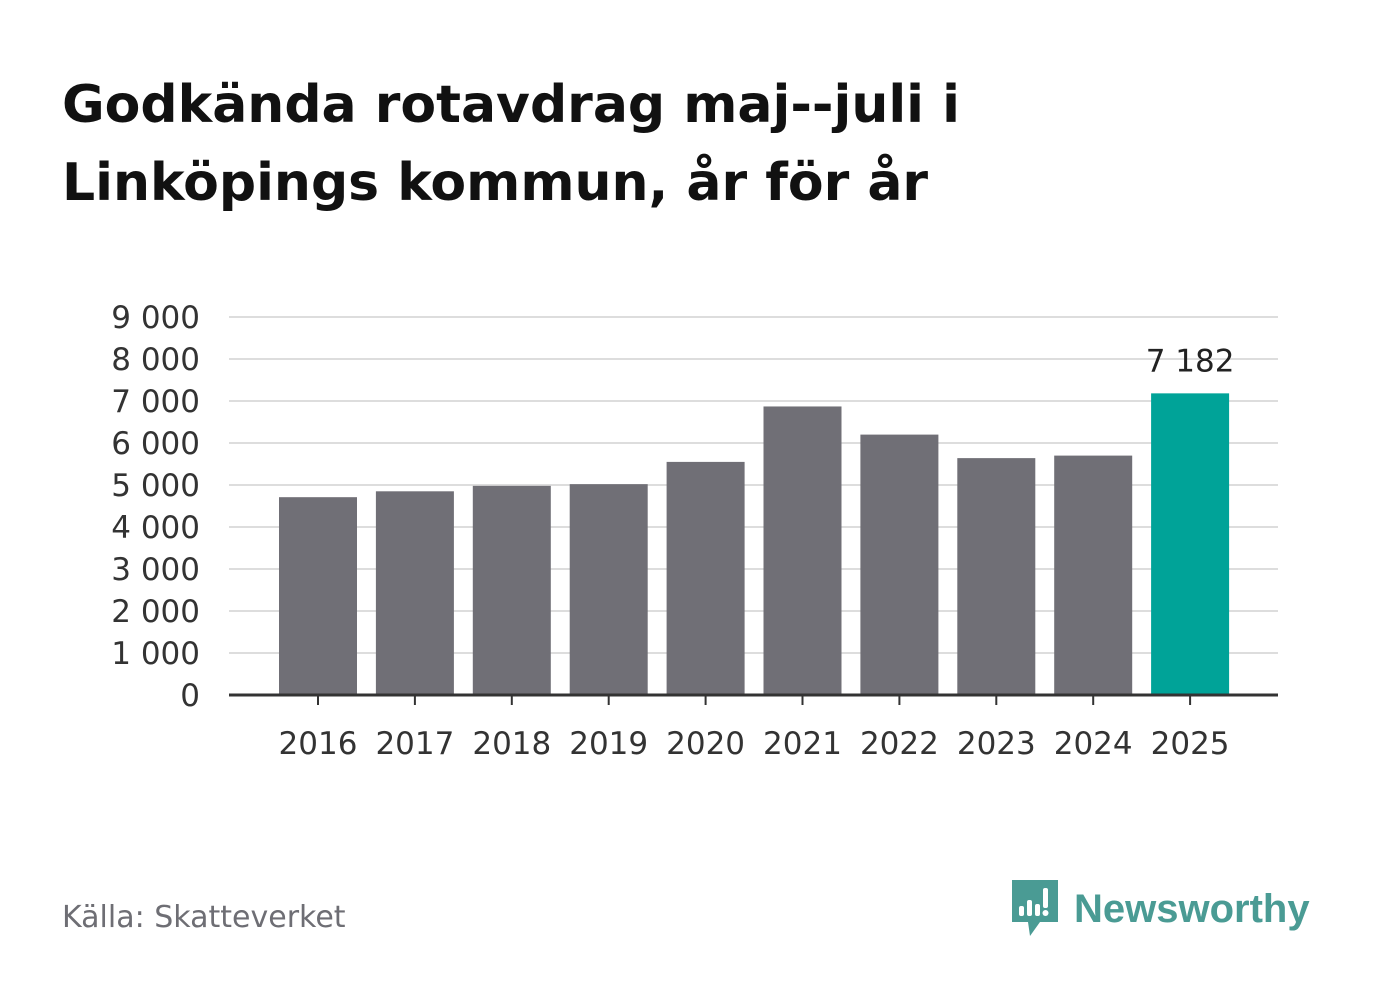 The height and width of the screenshot is (999, 1382). I want to click on y-tick-label: 5 000, so click(155, 486).